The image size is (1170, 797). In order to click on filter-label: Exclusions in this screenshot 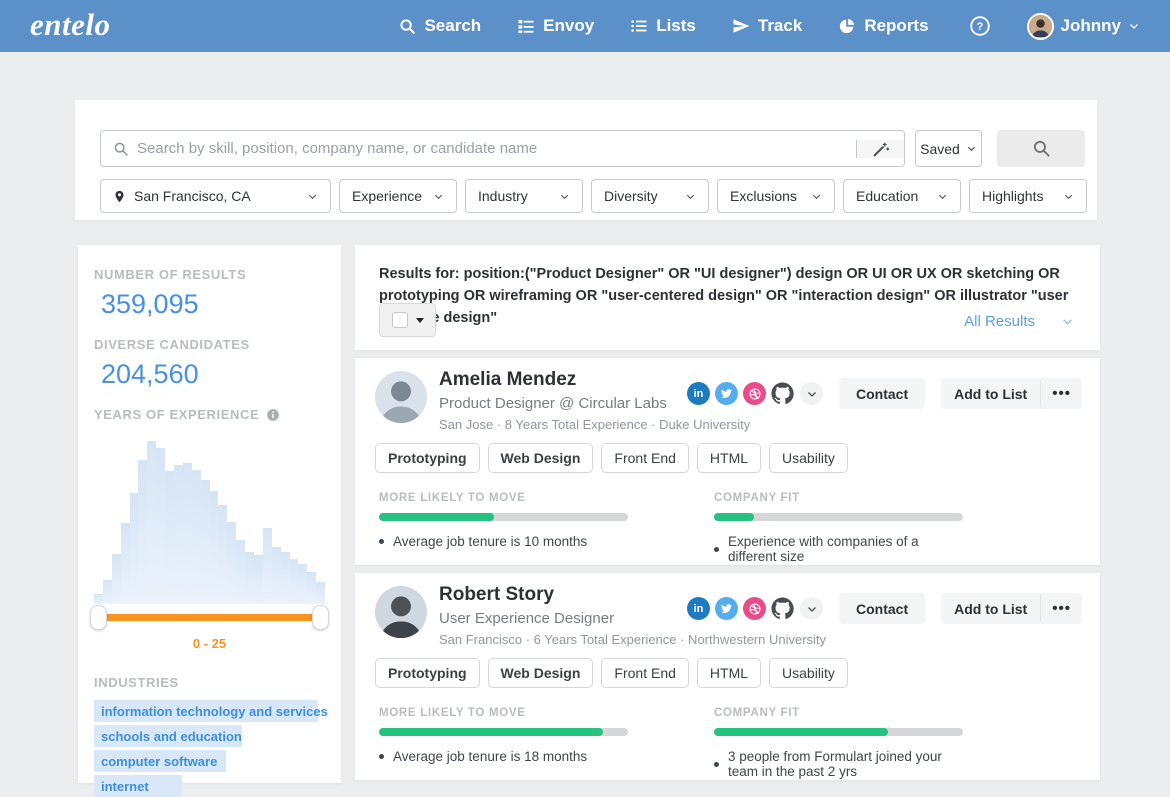, I will do `click(763, 196)`.